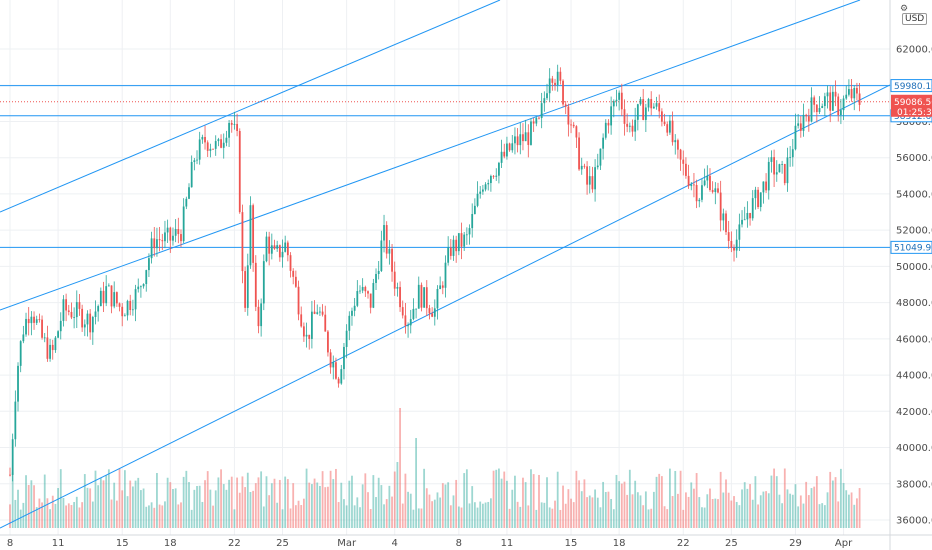 This screenshot has width=932, height=550. Describe the element at coordinates (430, 543) in the screenshot. I see `time-axis: 8 11 15 18 22 25 Mar 4 8 11 15 18 22 25 29 Apr` at that location.